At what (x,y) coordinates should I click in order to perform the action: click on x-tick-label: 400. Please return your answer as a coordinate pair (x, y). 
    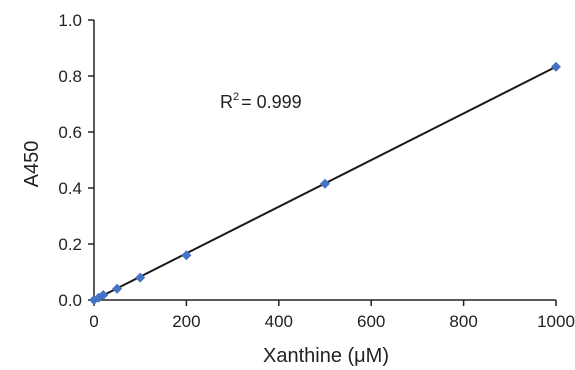
    Looking at the image, I should click on (279, 321).